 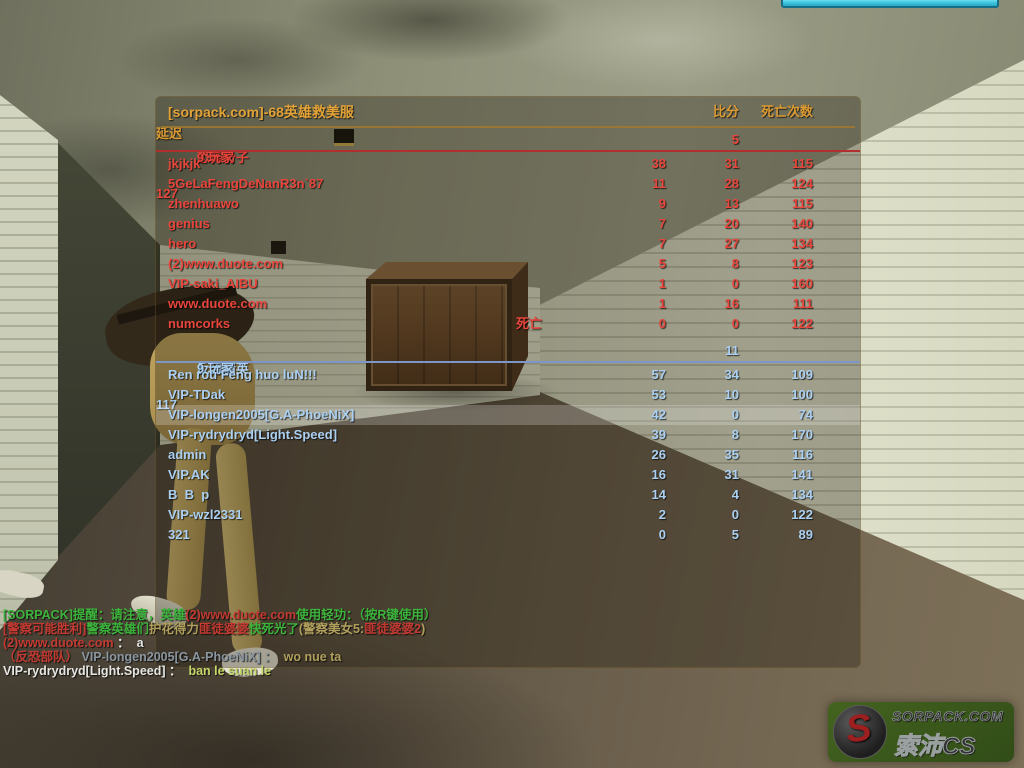 What do you see at coordinates (658, 494) in the screenshot?
I see `player-score: 14` at bounding box center [658, 494].